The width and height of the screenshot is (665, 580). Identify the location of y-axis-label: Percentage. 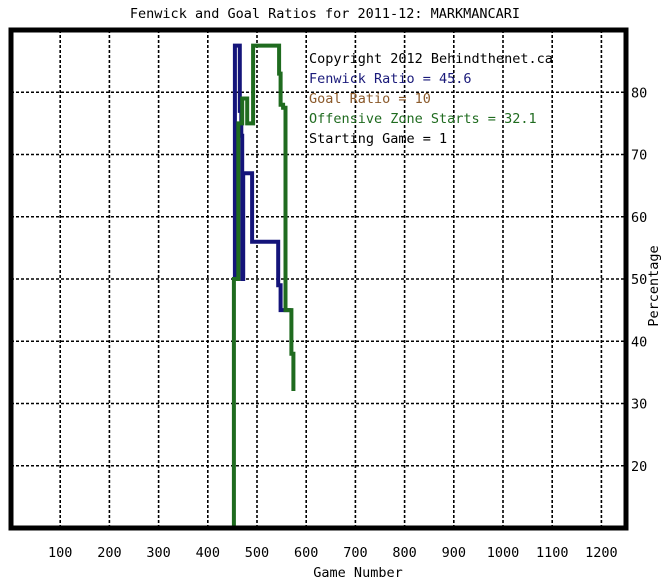
(654, 285).